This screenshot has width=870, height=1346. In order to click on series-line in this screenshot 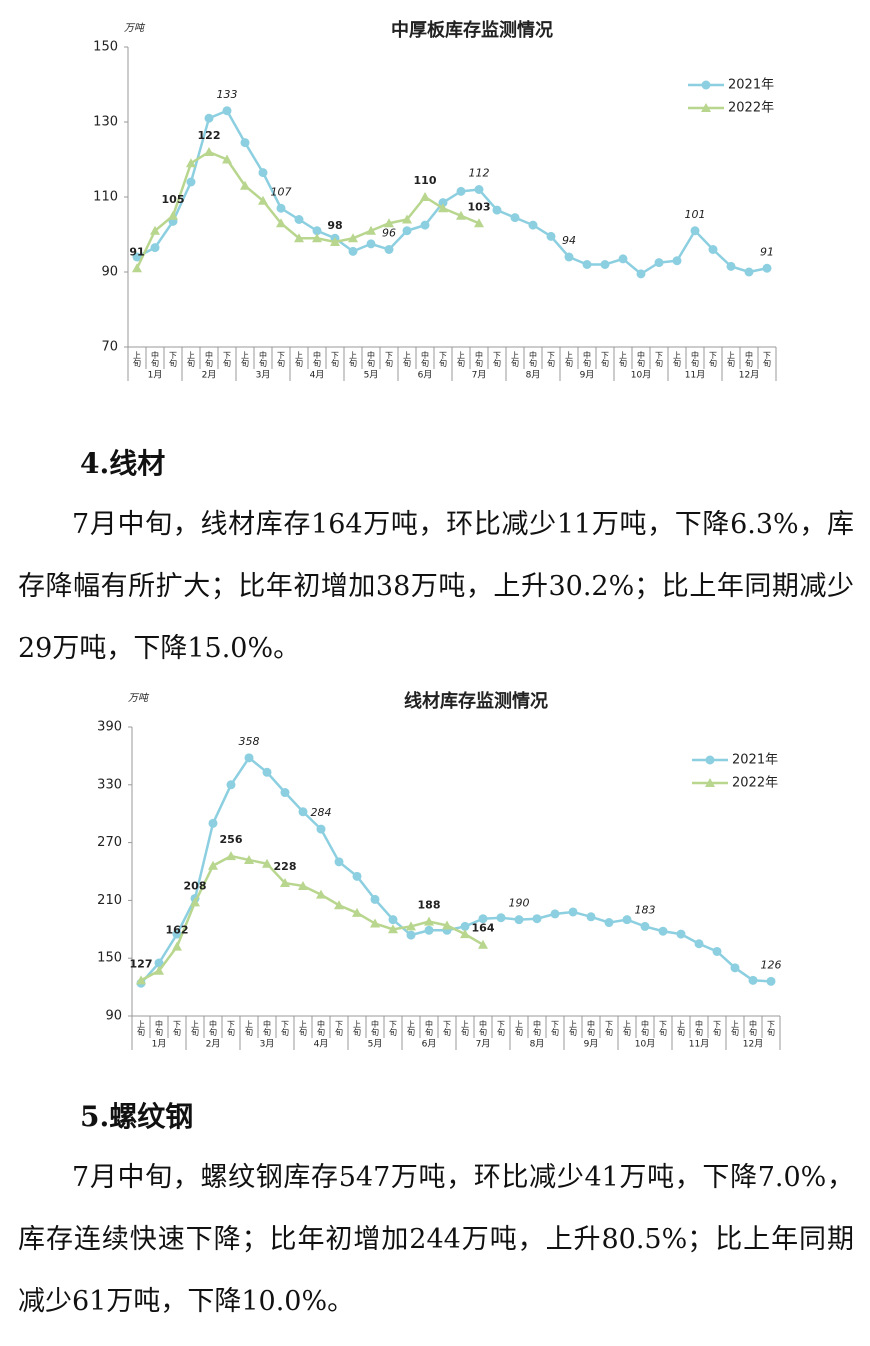, I will do `click(307, 209)`.